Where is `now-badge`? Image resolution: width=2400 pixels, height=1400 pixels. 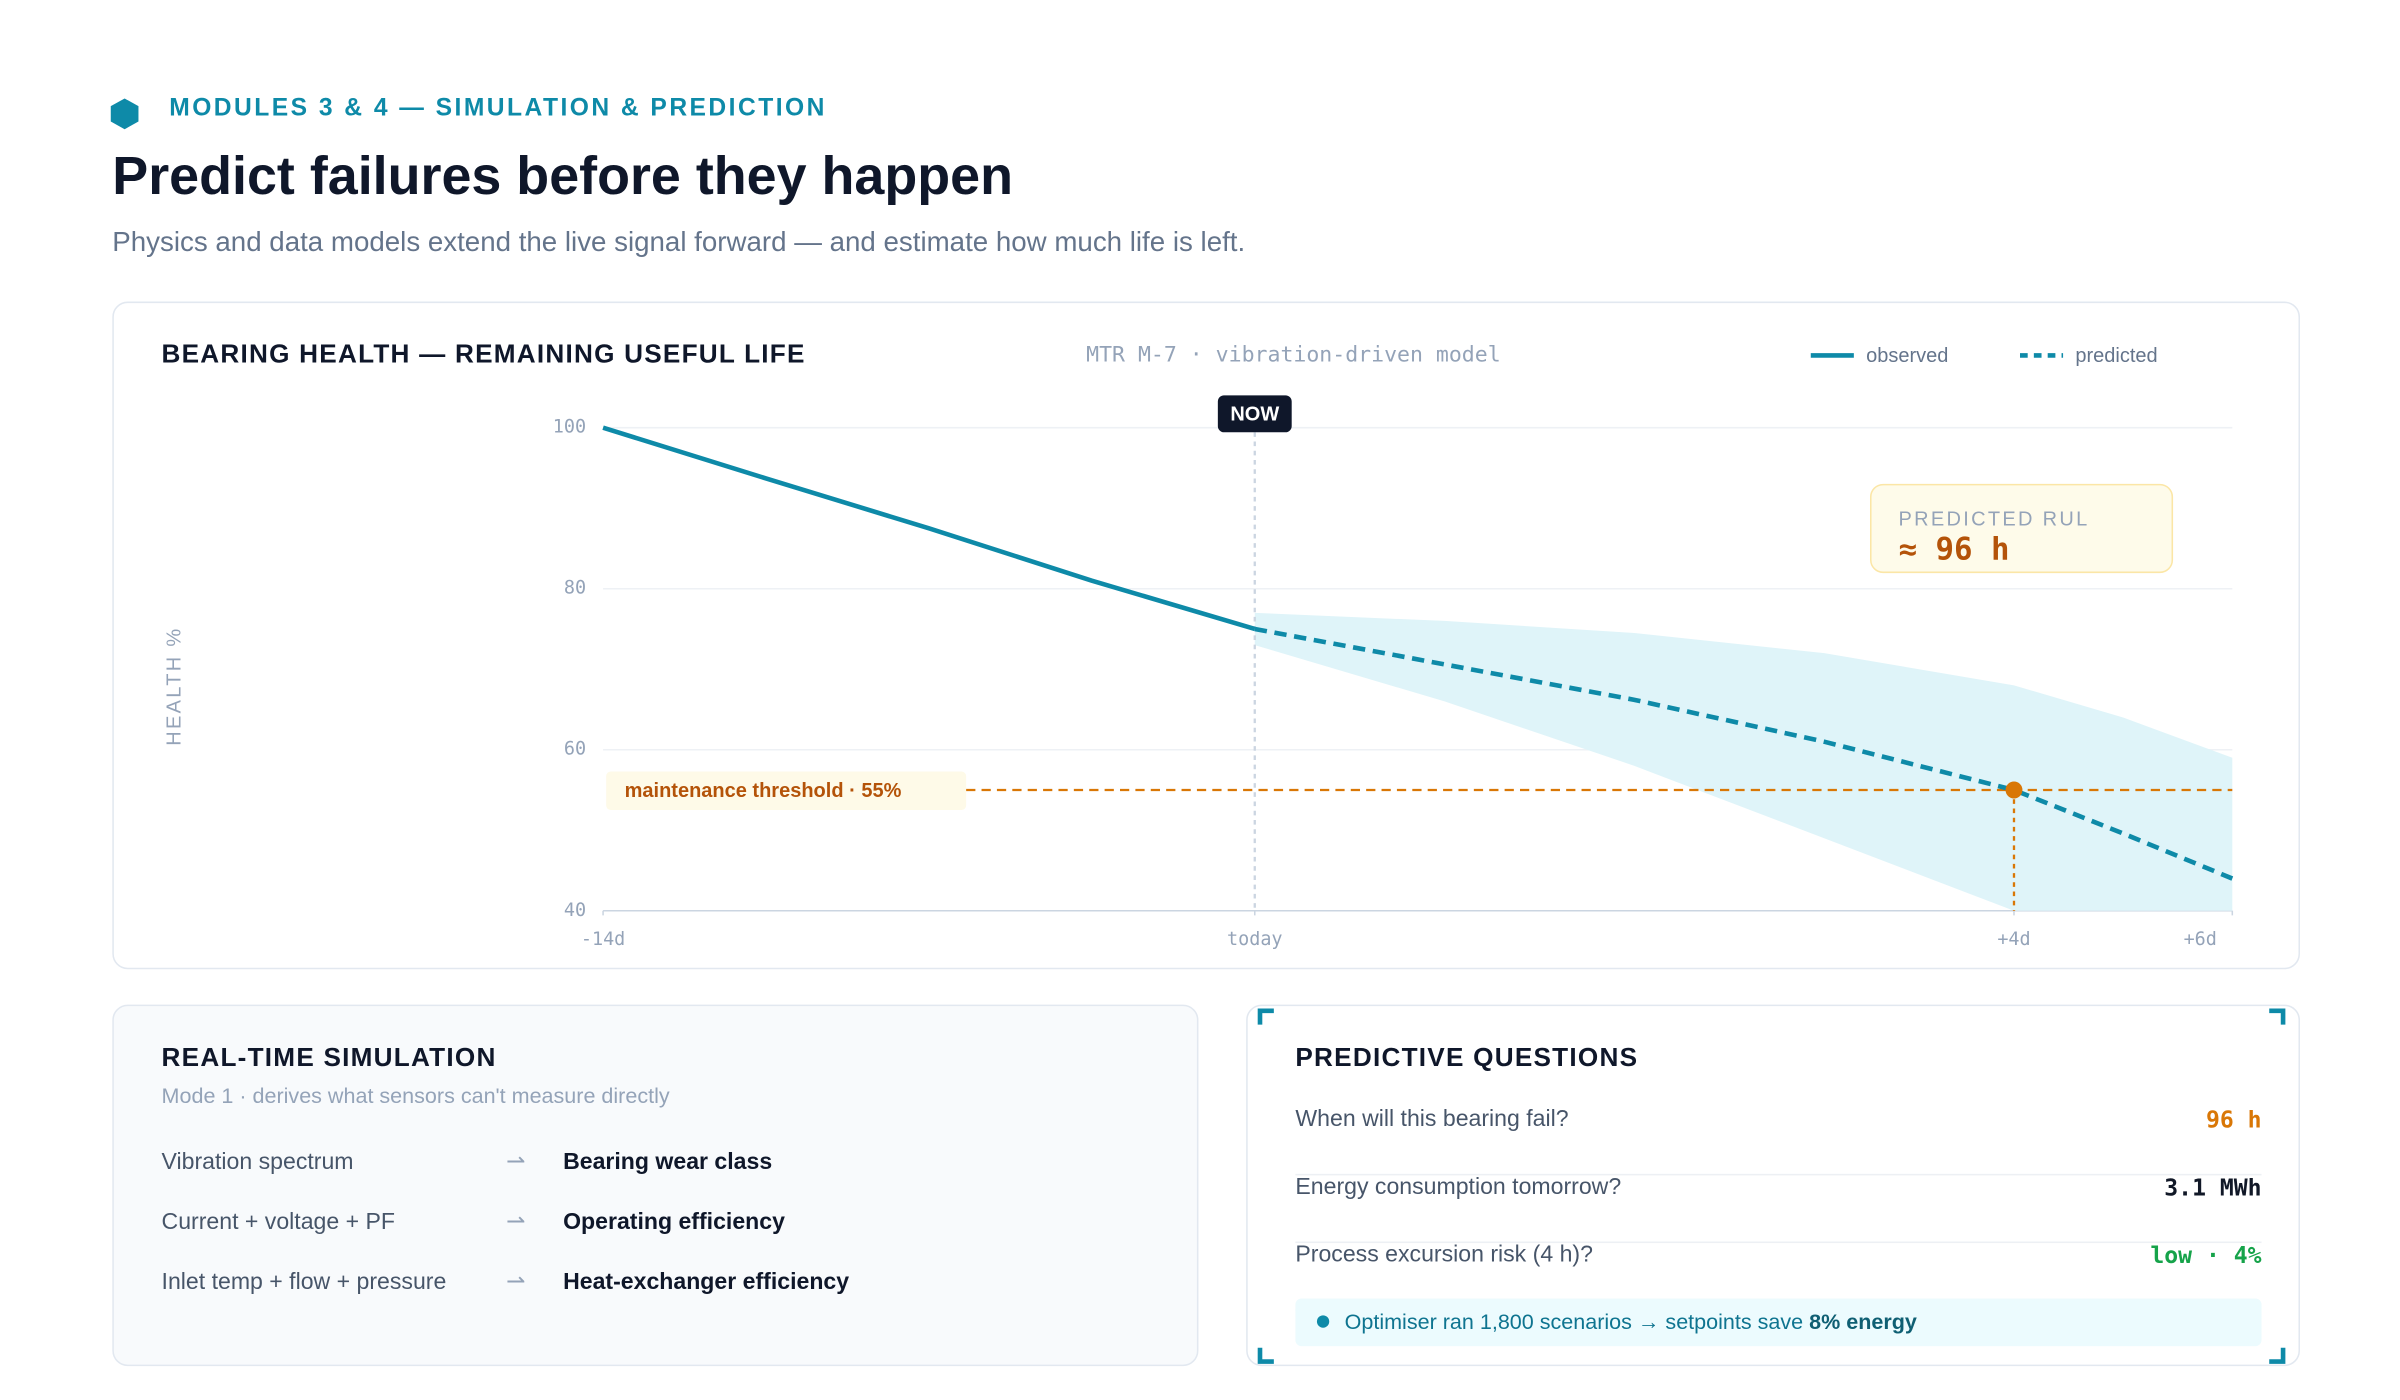 now-badge is located at coordinates (1254, 414).